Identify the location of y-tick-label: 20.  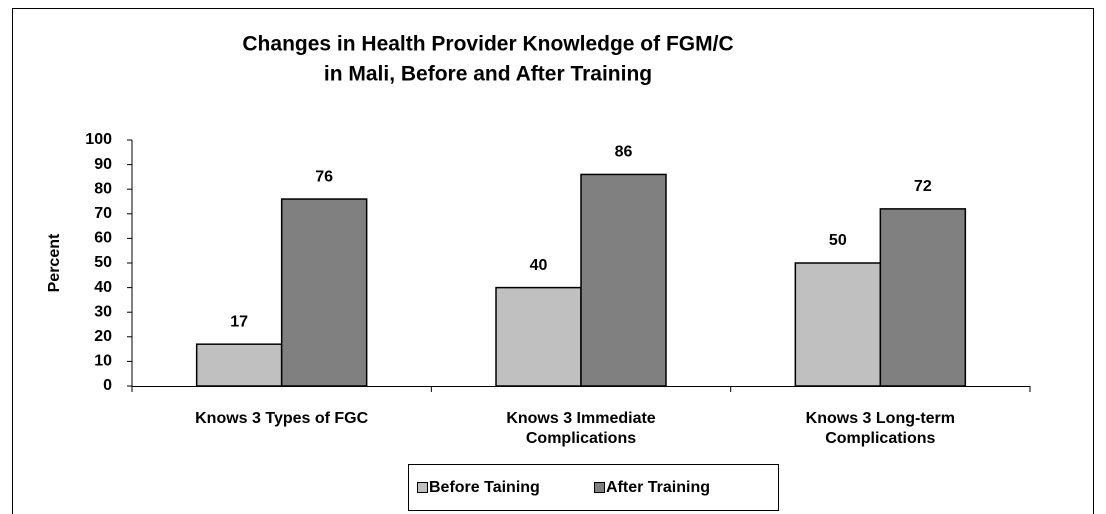
(103, 336).